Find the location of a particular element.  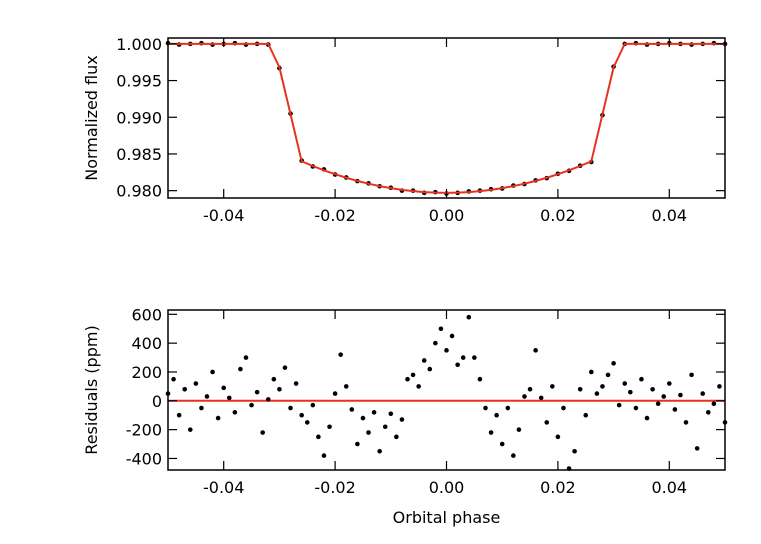

y-tick-label: -200 is located at coordinates (144, 430).